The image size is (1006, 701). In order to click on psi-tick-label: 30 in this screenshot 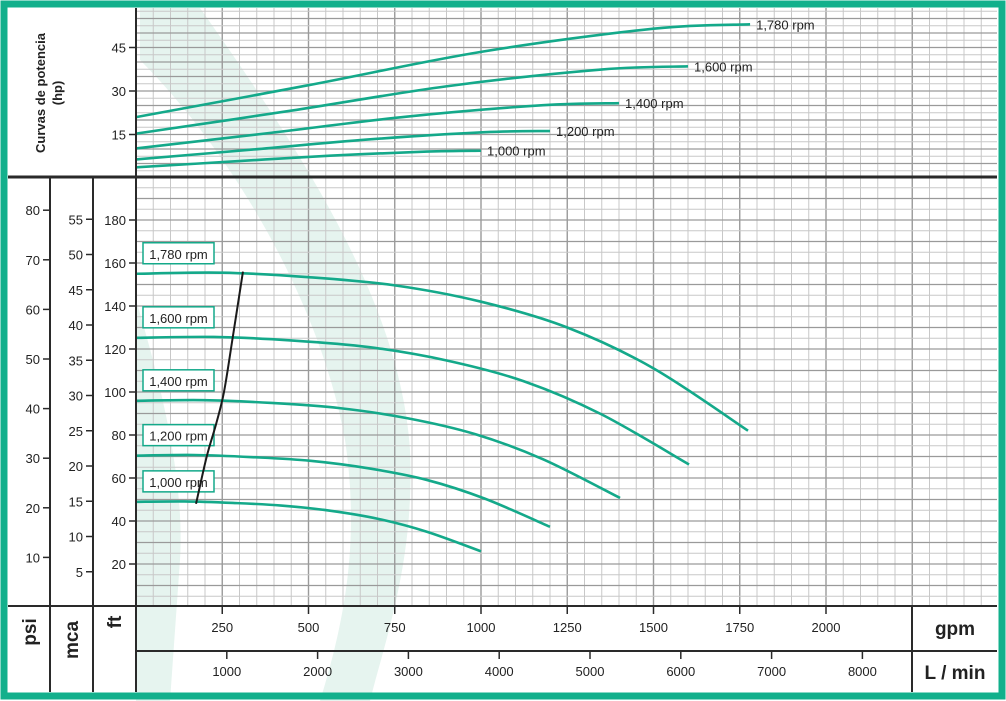, I will do `click(33, 458)`.